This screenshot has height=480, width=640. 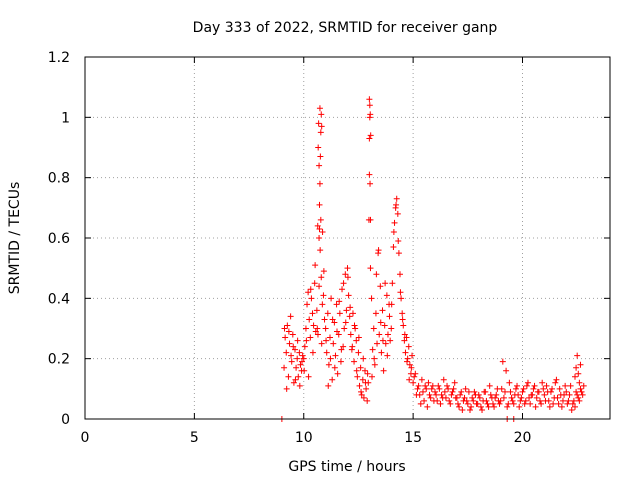 What do you see at coordinates (59, 360) in the screenshot?
I see `y-tick-label: 0.2` at bounding box center [59, 360].